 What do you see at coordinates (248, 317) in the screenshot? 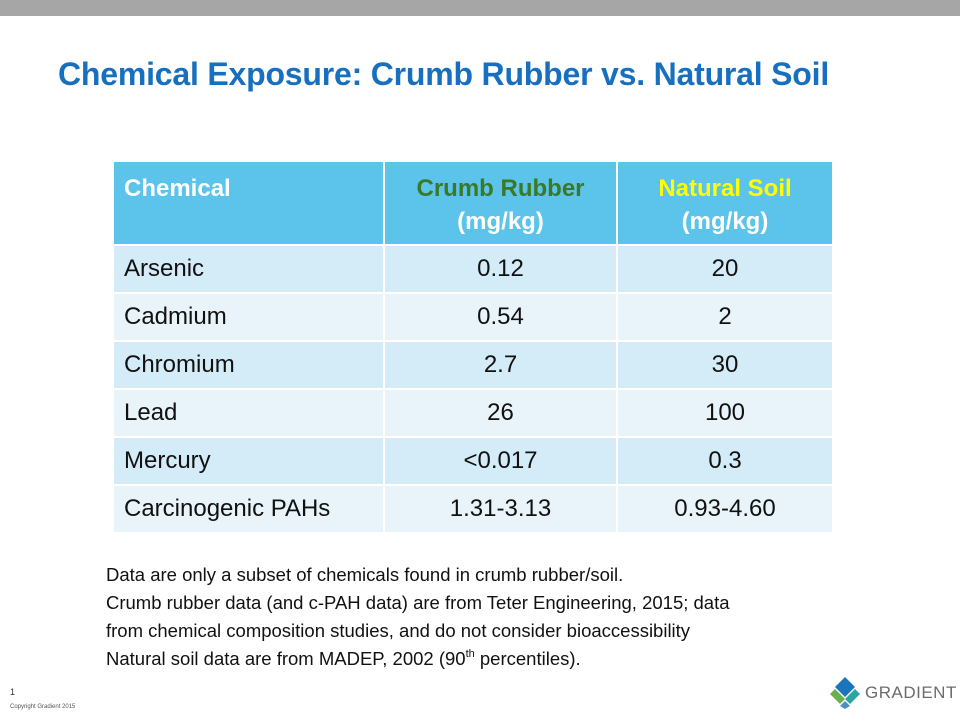
I see `cell-chemical: Cadmium` at bounding box center [248, 317].